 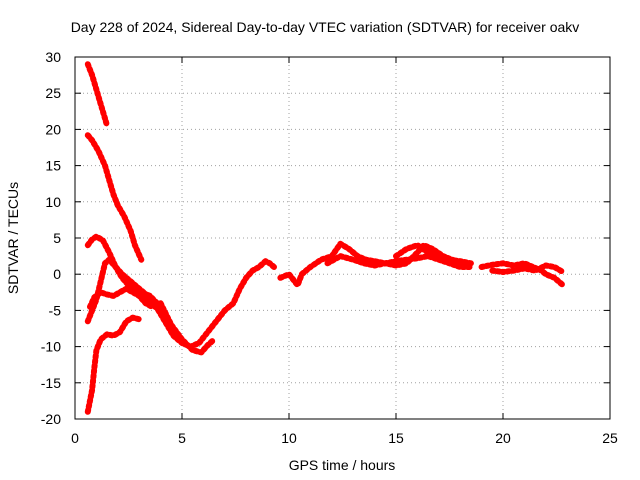 I want to click on y-tick-label: -10, so click(x=51, y=347).